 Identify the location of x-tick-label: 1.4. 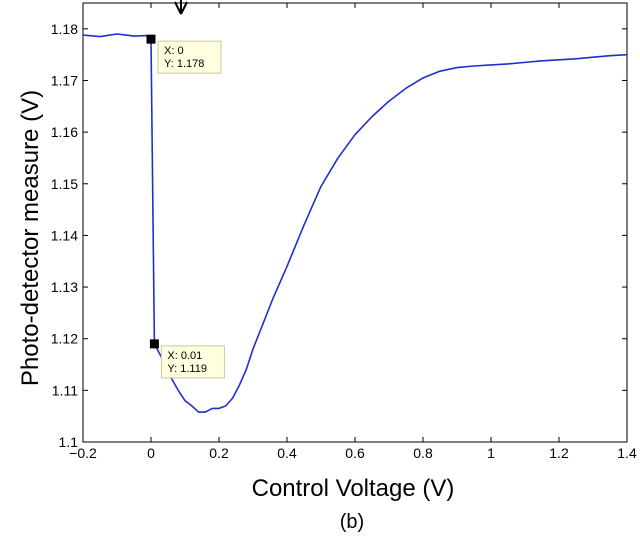
(627, 453).